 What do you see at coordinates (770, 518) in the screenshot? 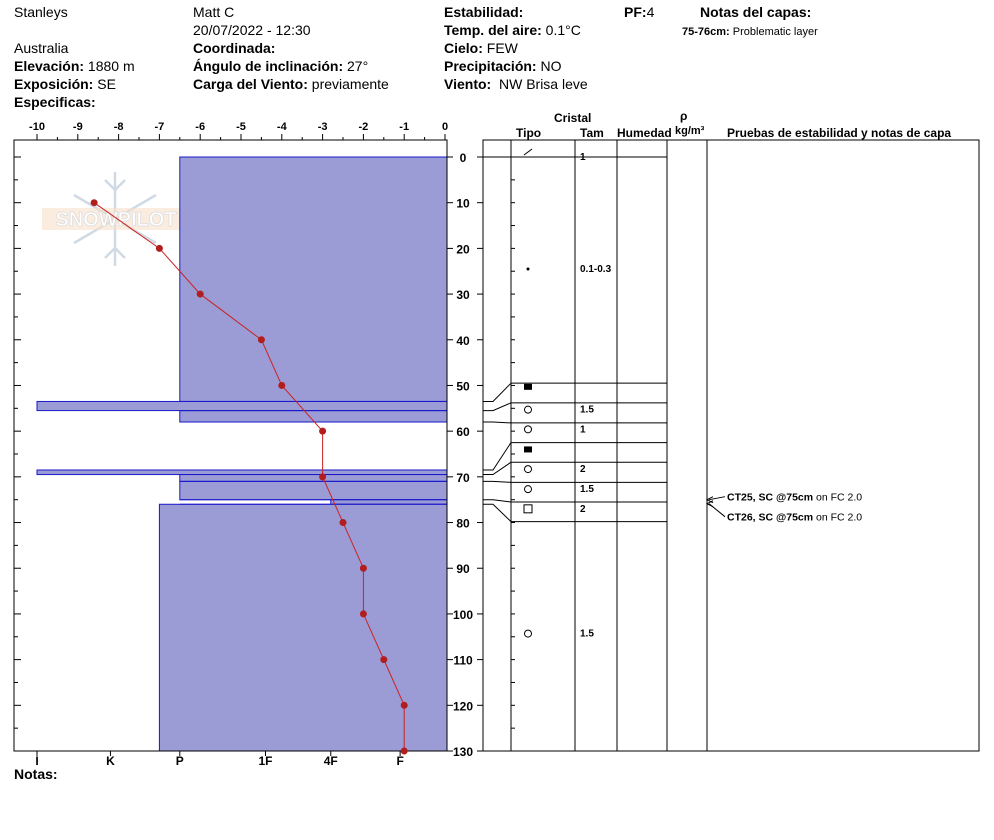
I see `stability-test-code: CT26, SC @75cm` at bounding box center [770, 518].